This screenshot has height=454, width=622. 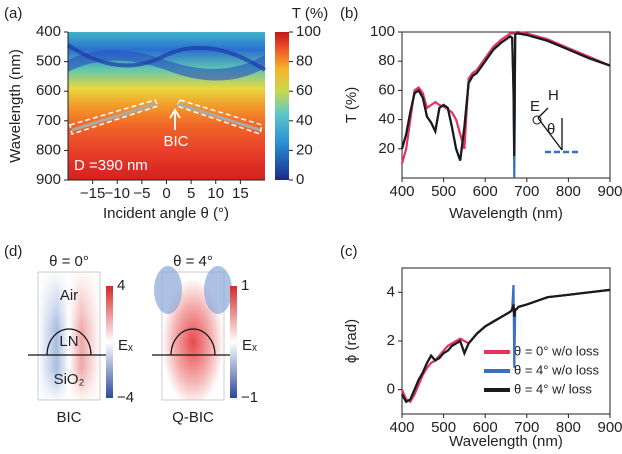 What do you see at coordinates (557, 350) in the screenshot?
I see `legend-label: θ = 0° w/o loss` at bounding box center [557, 350].